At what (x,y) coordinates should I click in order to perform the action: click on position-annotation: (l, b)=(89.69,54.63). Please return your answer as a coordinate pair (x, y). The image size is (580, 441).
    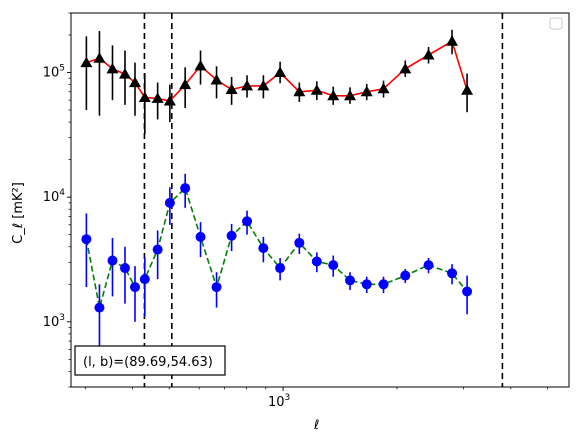
    Looking at the image, I should click on (150, 360).